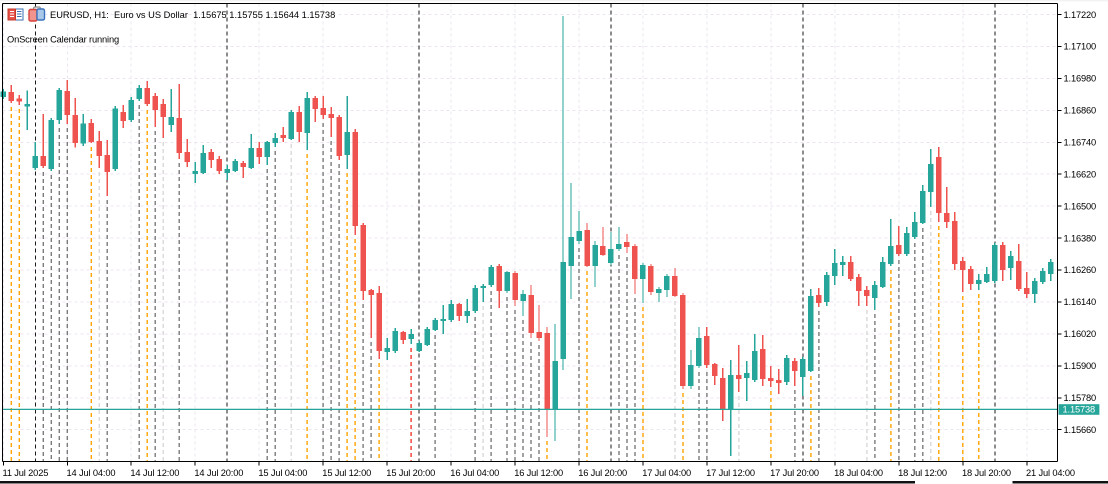  What do you see at coordinates (154, 473) in the screenshot?
I see `svg-text: 14 Jul 12:00` at bounding box center [154, 473].